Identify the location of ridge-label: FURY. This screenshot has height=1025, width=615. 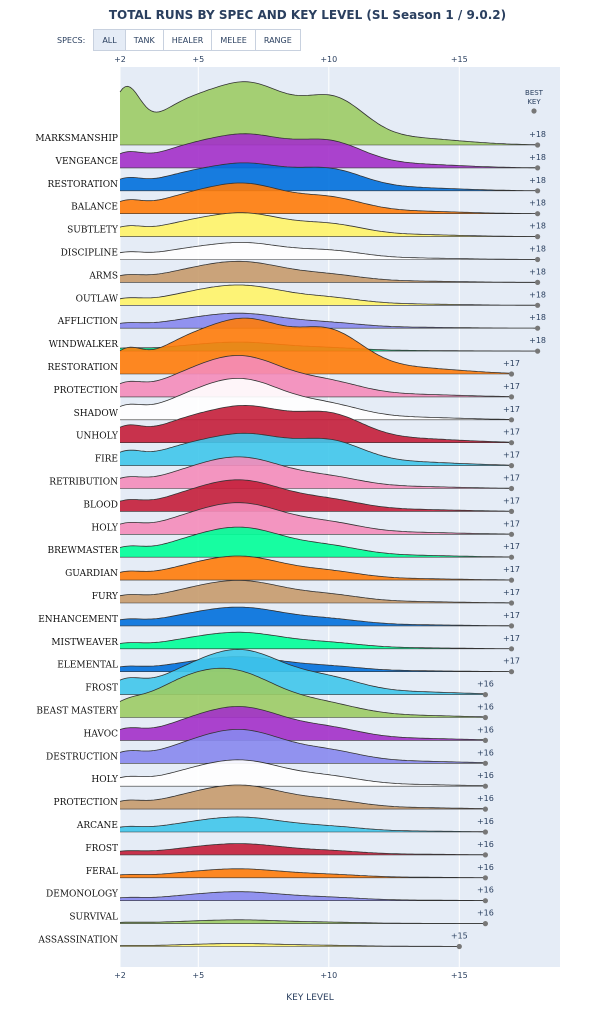
(105, 597).